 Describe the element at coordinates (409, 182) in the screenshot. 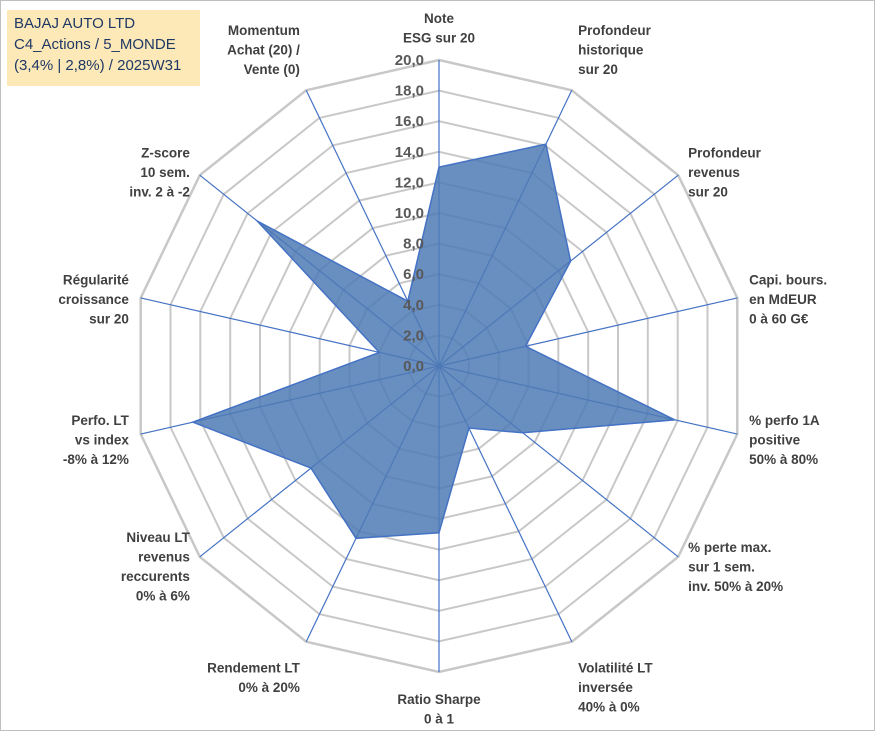

I see `tick-label: 12,0` at that location.